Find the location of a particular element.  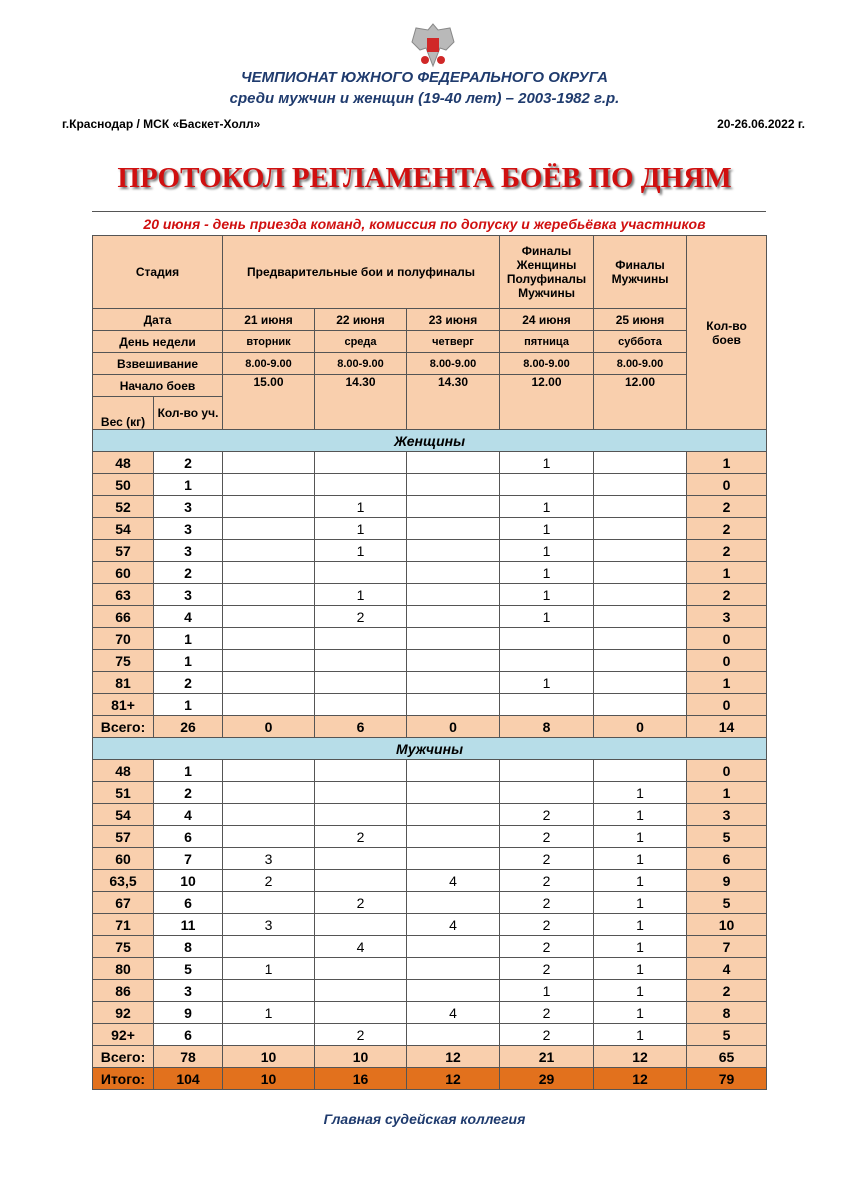

weight-cell: 63,5 is located at coordinates (123, 880).